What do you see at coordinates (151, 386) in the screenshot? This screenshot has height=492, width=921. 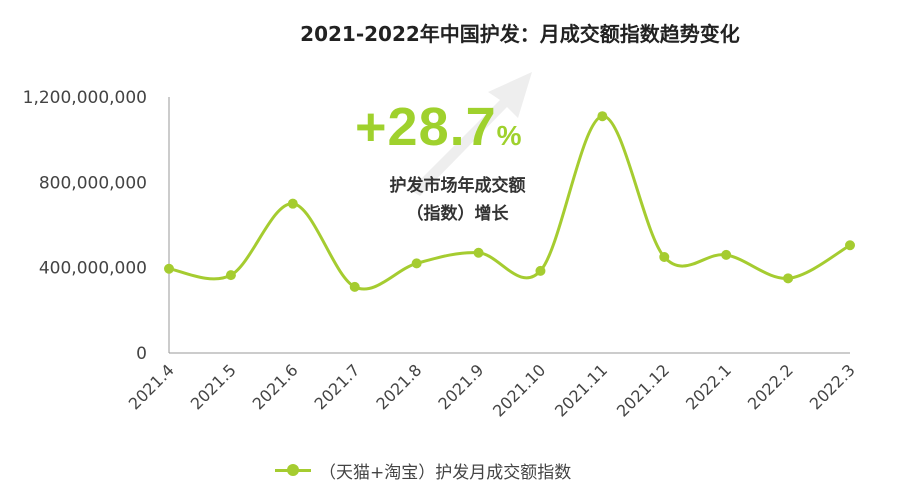 I see `x-tick-label: 2021.4` at bounding box center [151, 386].